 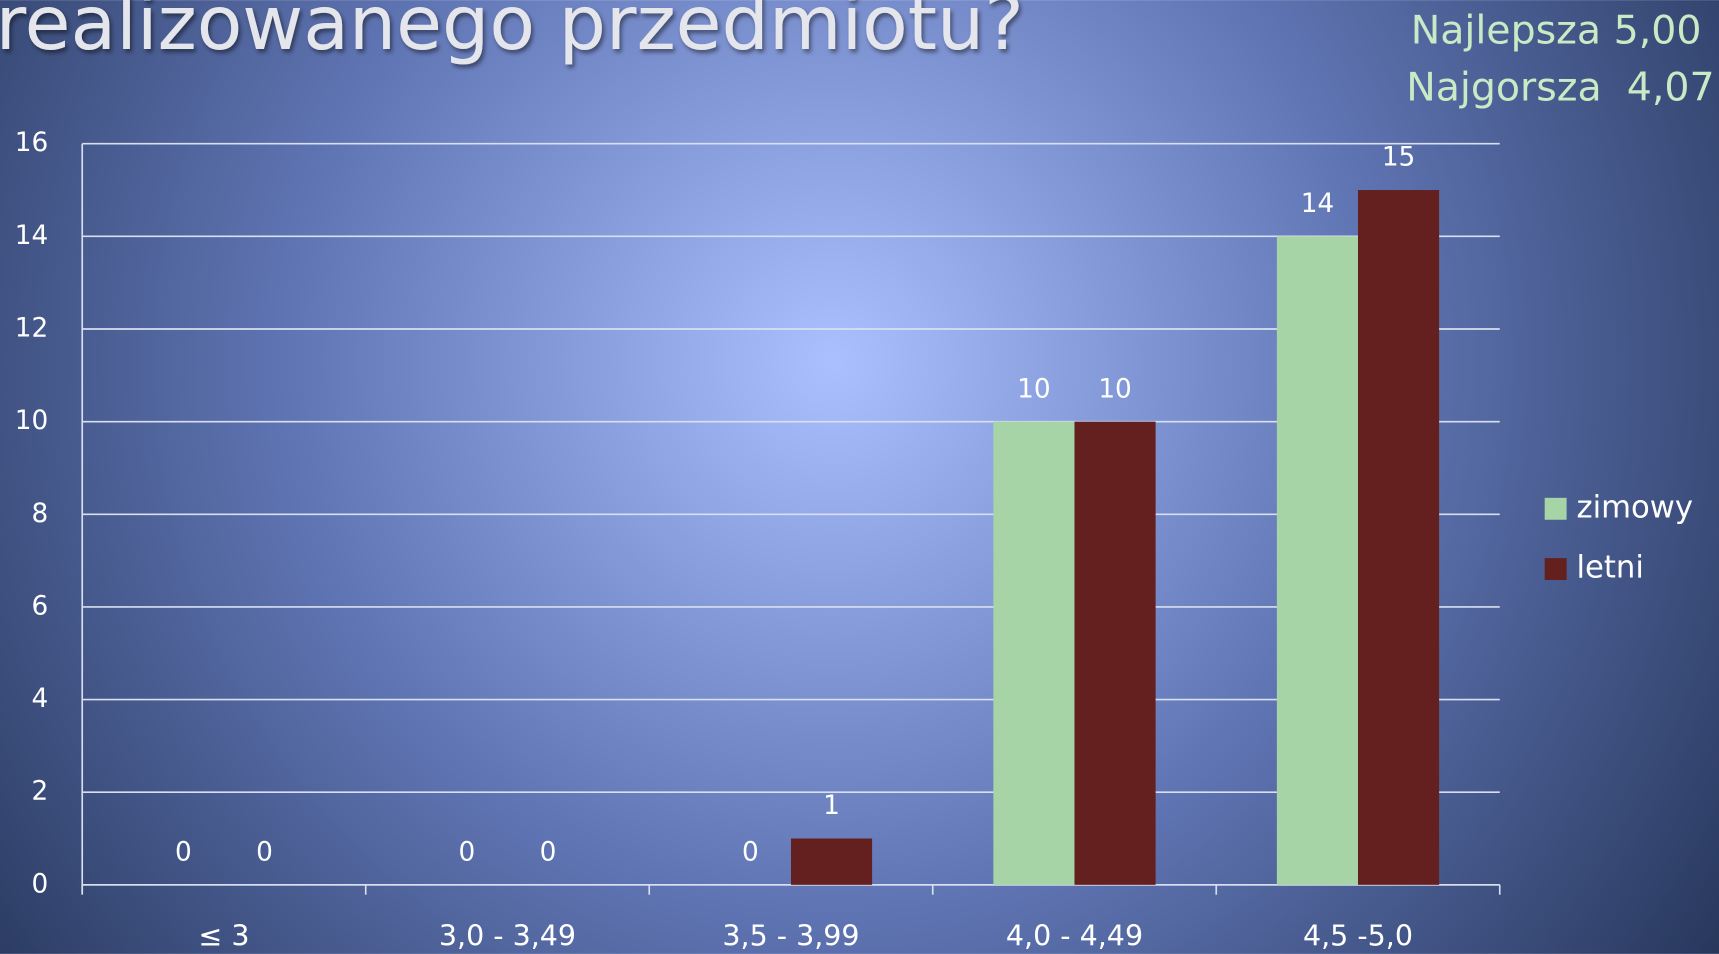 I want to click on chart-title: realizowanego przedmiotu?, so click(x=512, y=33).